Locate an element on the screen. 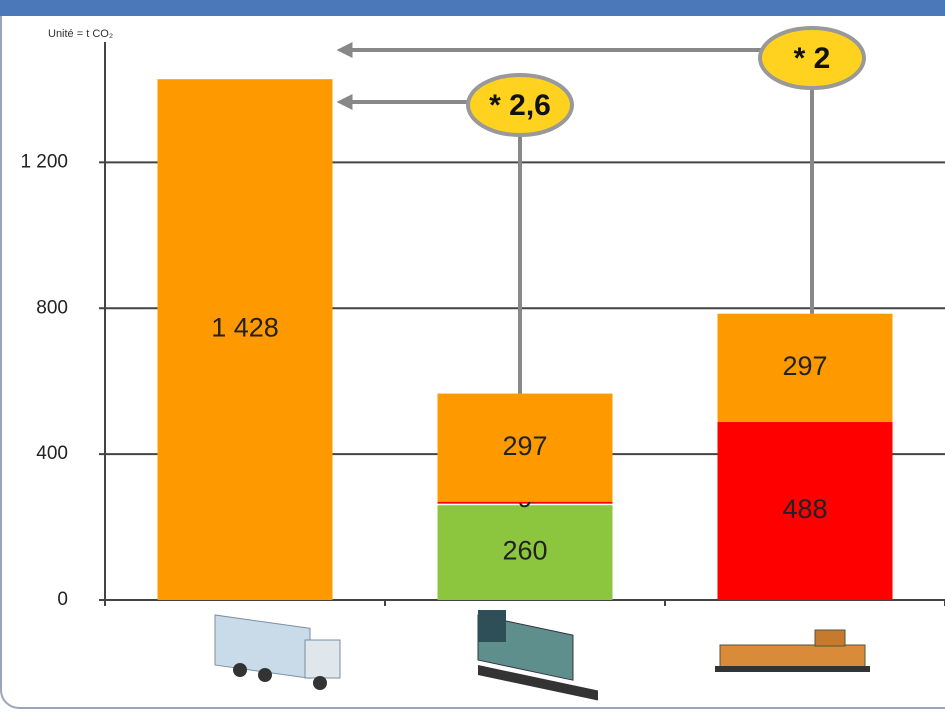 The width and height of the screenshot is (945, 717). header-bar is located at coordinates (472, 8).